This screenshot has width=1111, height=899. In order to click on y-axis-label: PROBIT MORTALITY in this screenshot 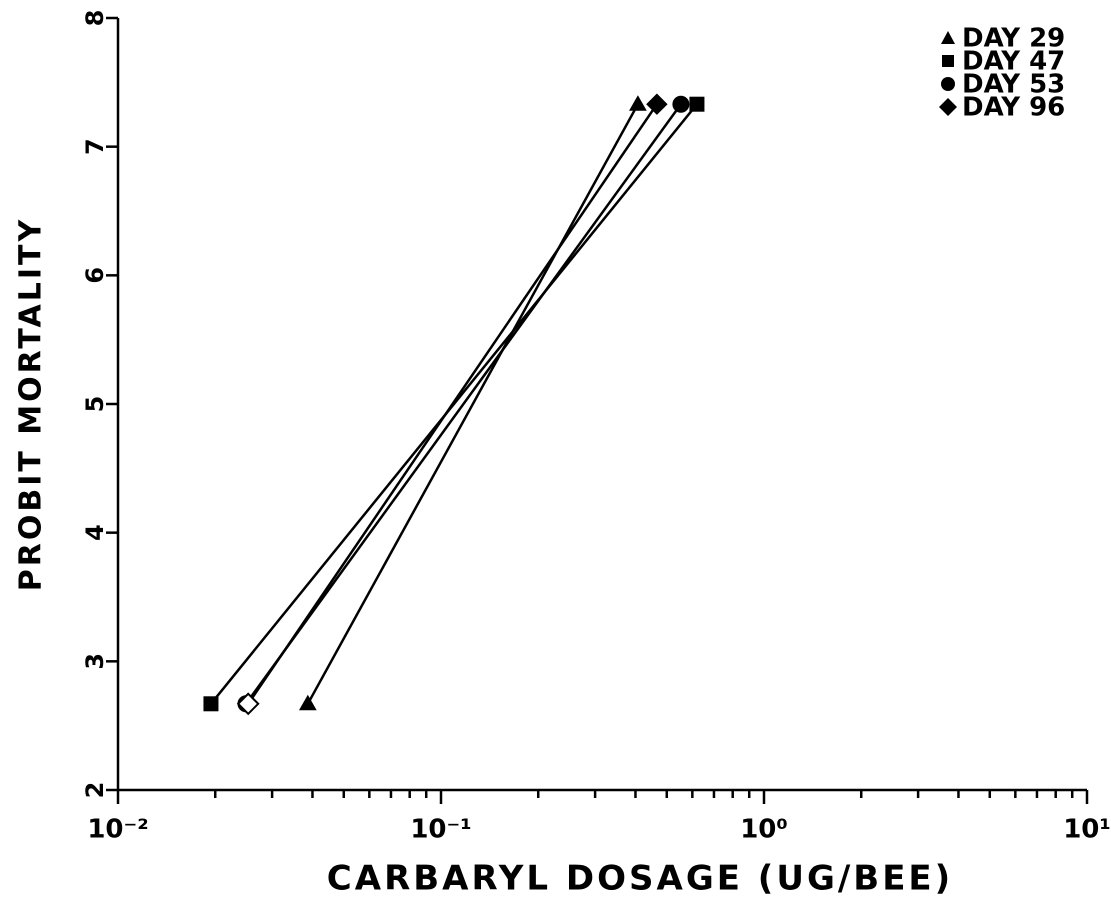, I will do `click(31, 404)`.